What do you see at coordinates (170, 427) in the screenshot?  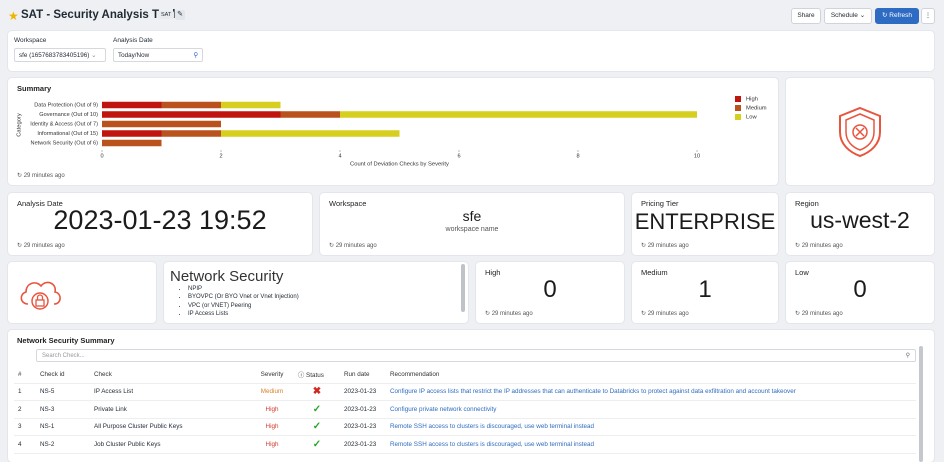 I see `check-cell: All Purpose Cluster Public Keys` at bounding box center [170, 427].